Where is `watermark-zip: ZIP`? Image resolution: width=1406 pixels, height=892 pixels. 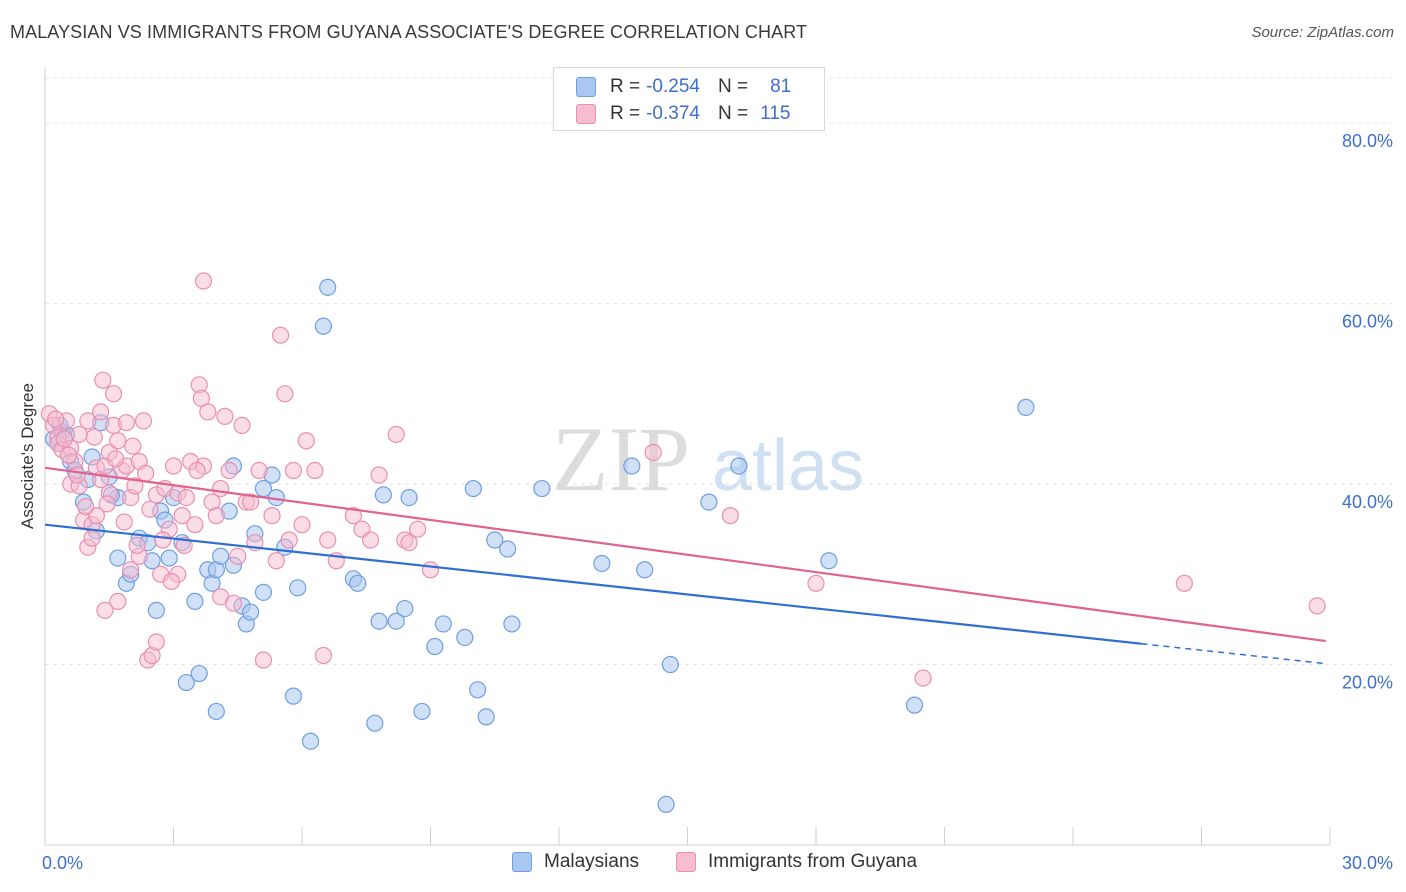
watermark-zip: ZIP is located at coordinates (621, 459).